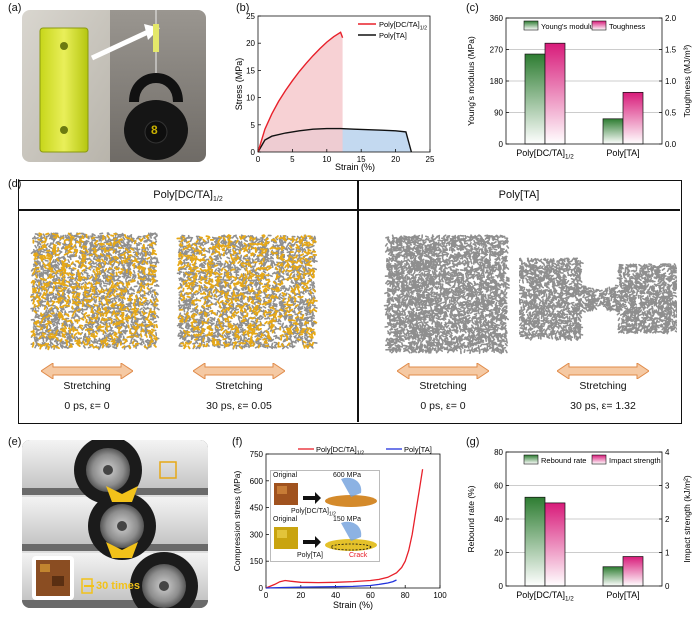 This screenshot has height=620, width=700. What do you see at coordinates (257, 454) in the screenshot?
I see `chart-f-ytick-label: 750` at bounding box center [257, 454].